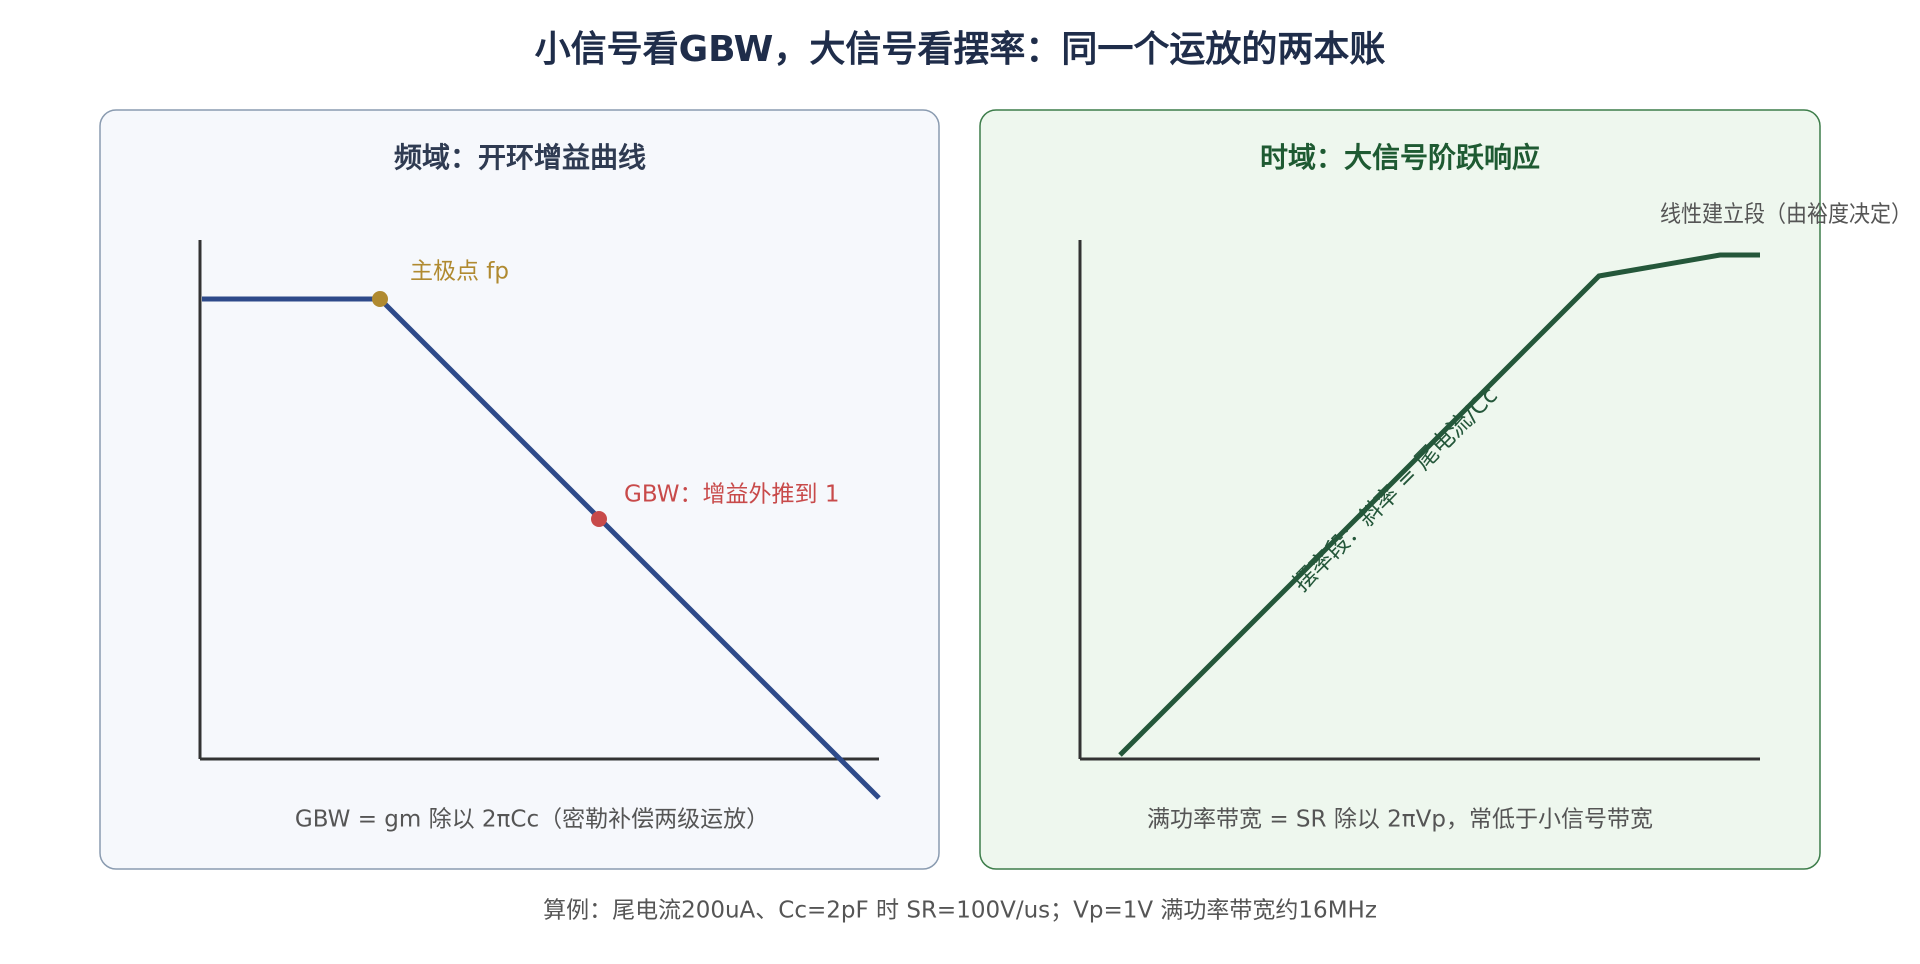  I want to click on panel-title: 频域：开环增益曲线, so click(520, 157).